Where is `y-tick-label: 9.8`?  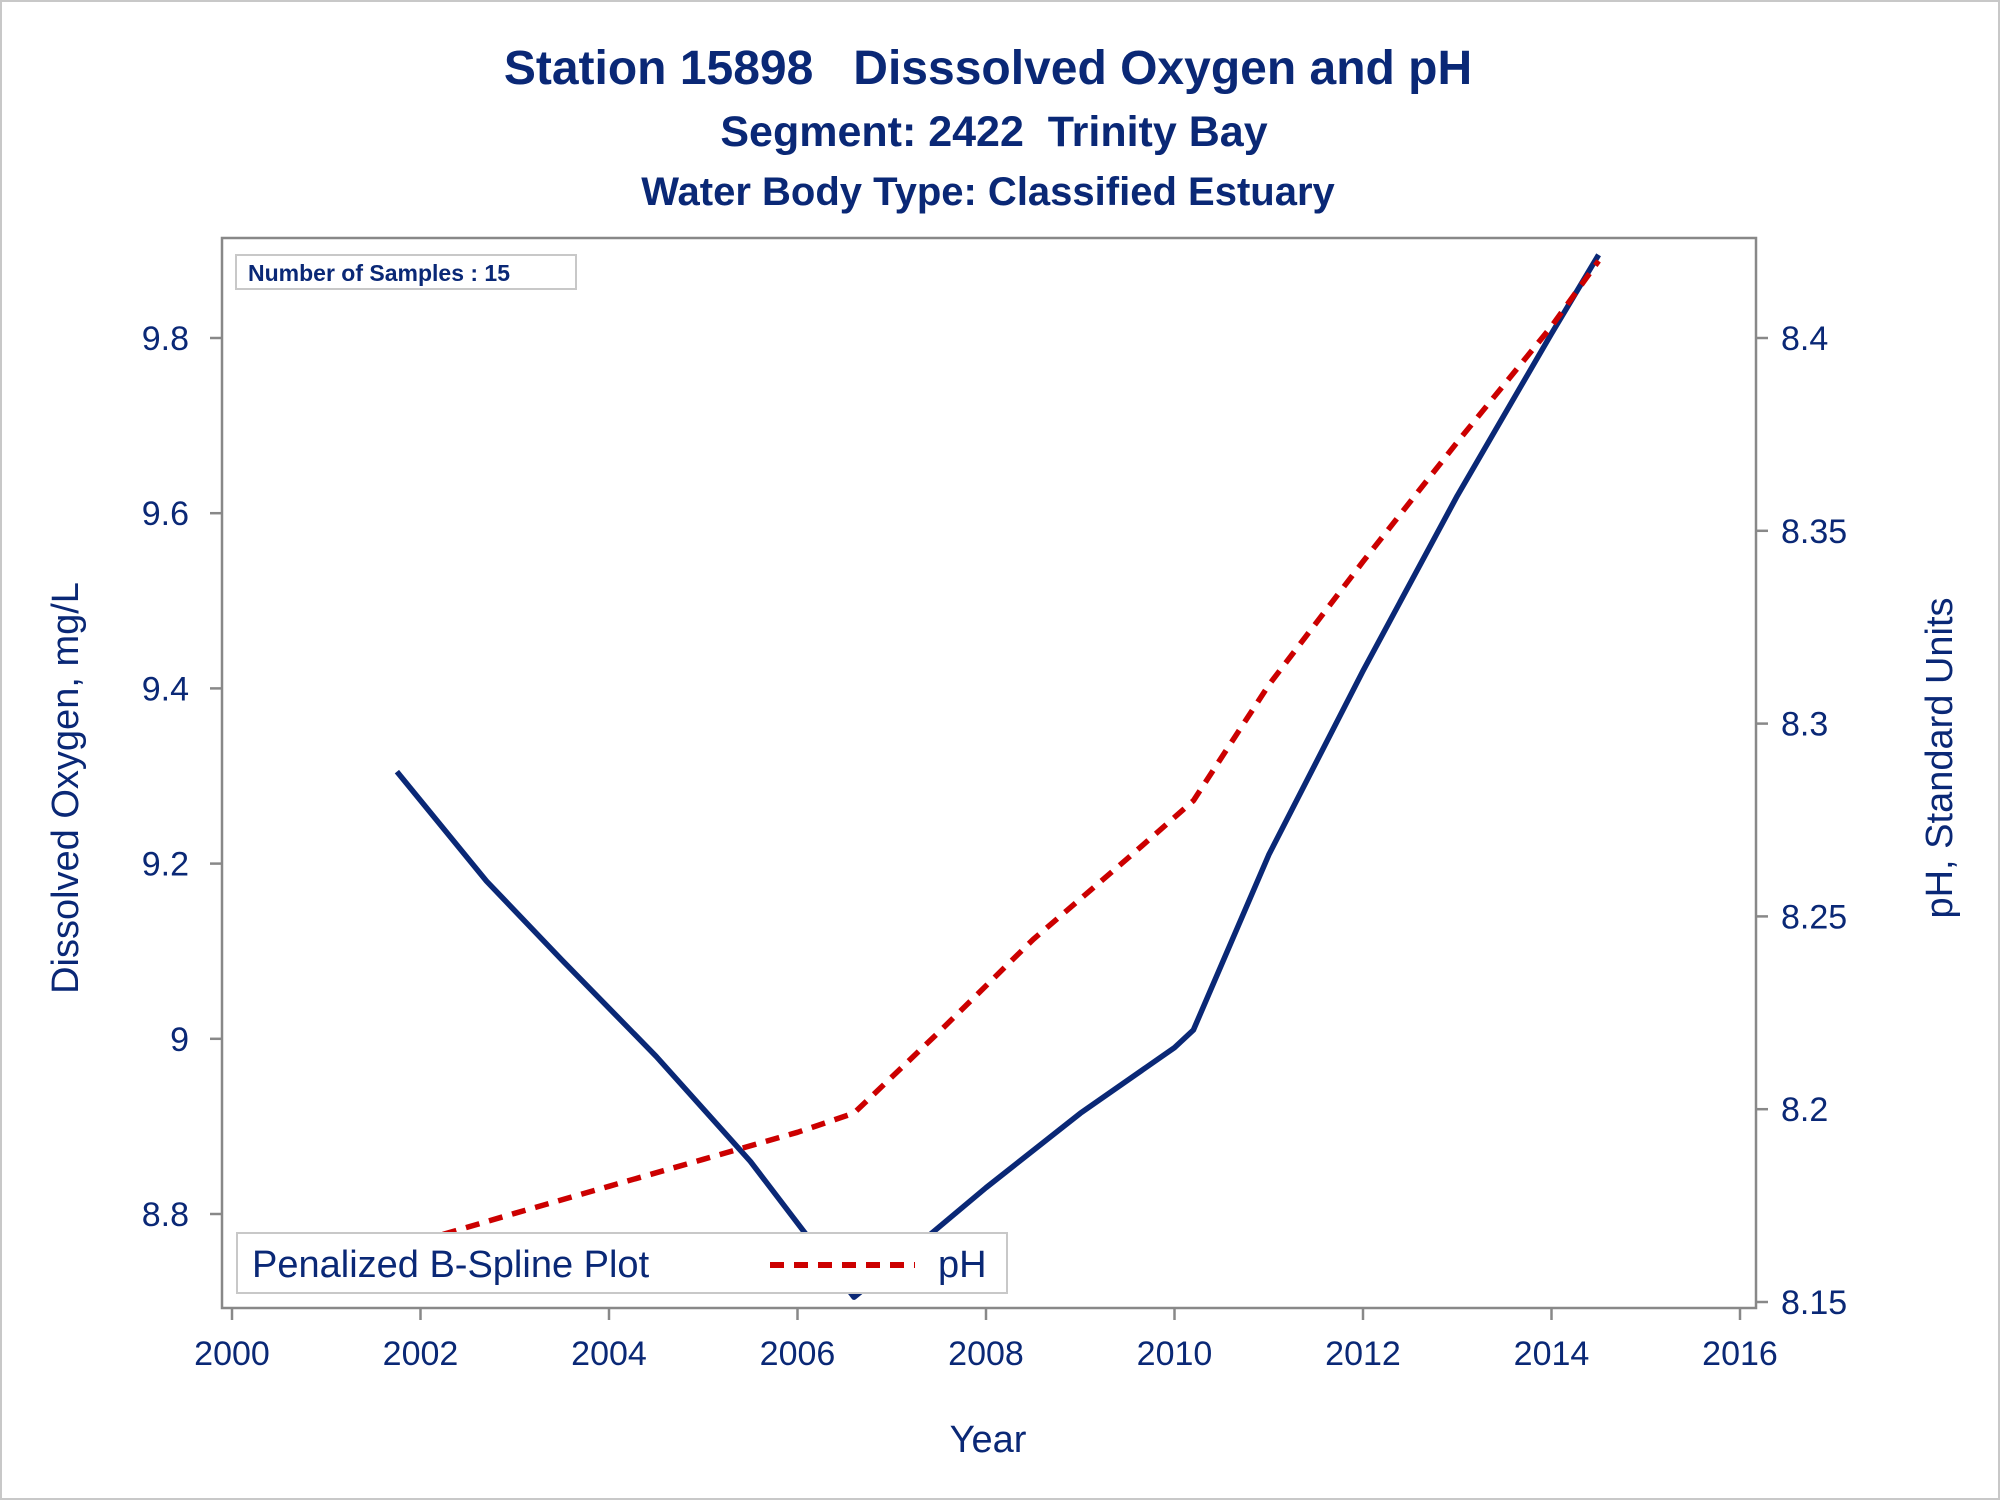
y-tick-label: 9.8 is located at coordinates (165, 339).